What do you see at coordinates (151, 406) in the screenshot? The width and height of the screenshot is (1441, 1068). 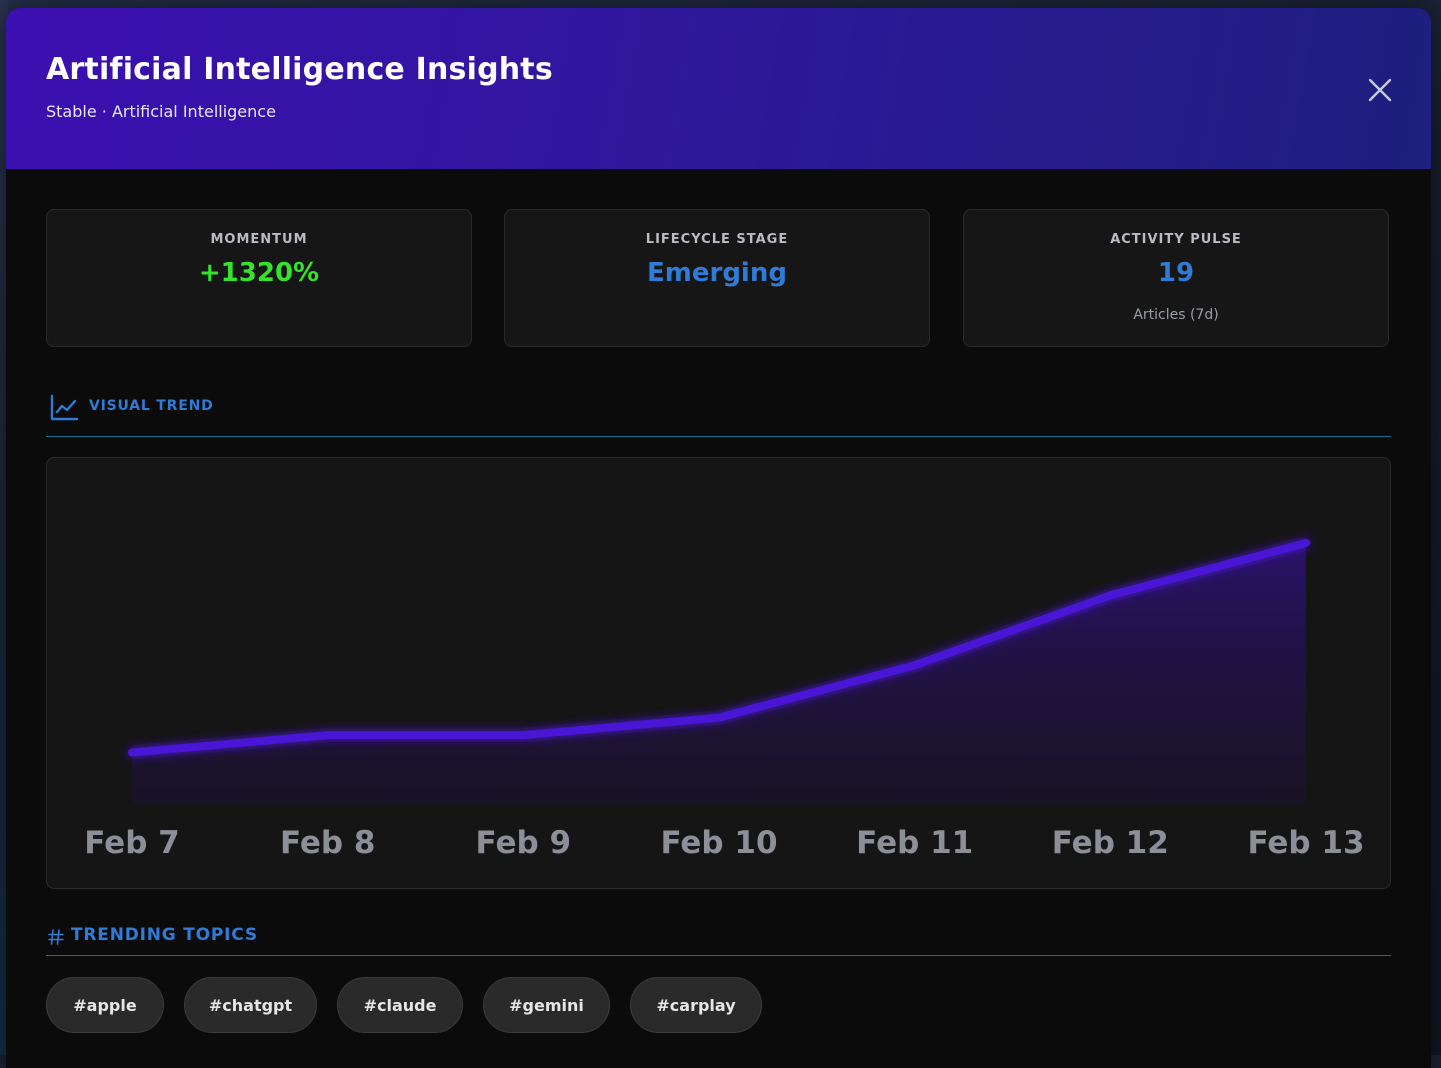 I see `visual-trend-title: VISUAL TREND` at bounding box center [151, 406].